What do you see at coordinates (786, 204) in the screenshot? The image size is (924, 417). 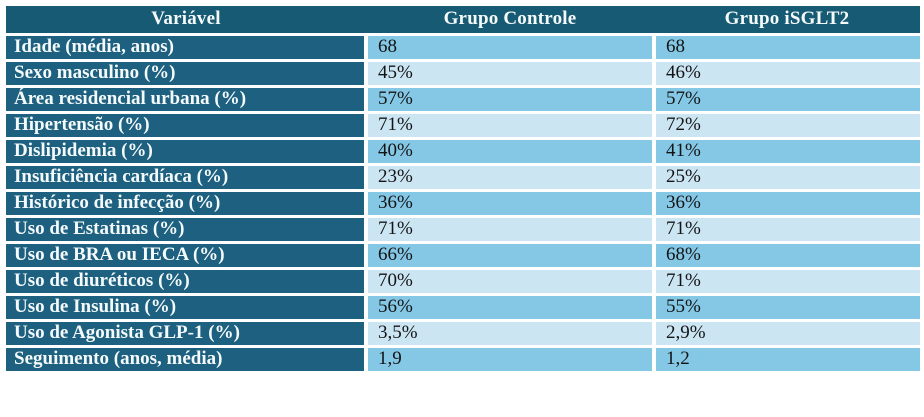 I see `cell-grupo-isglt2: 36%` at bounding box center [786, 204].